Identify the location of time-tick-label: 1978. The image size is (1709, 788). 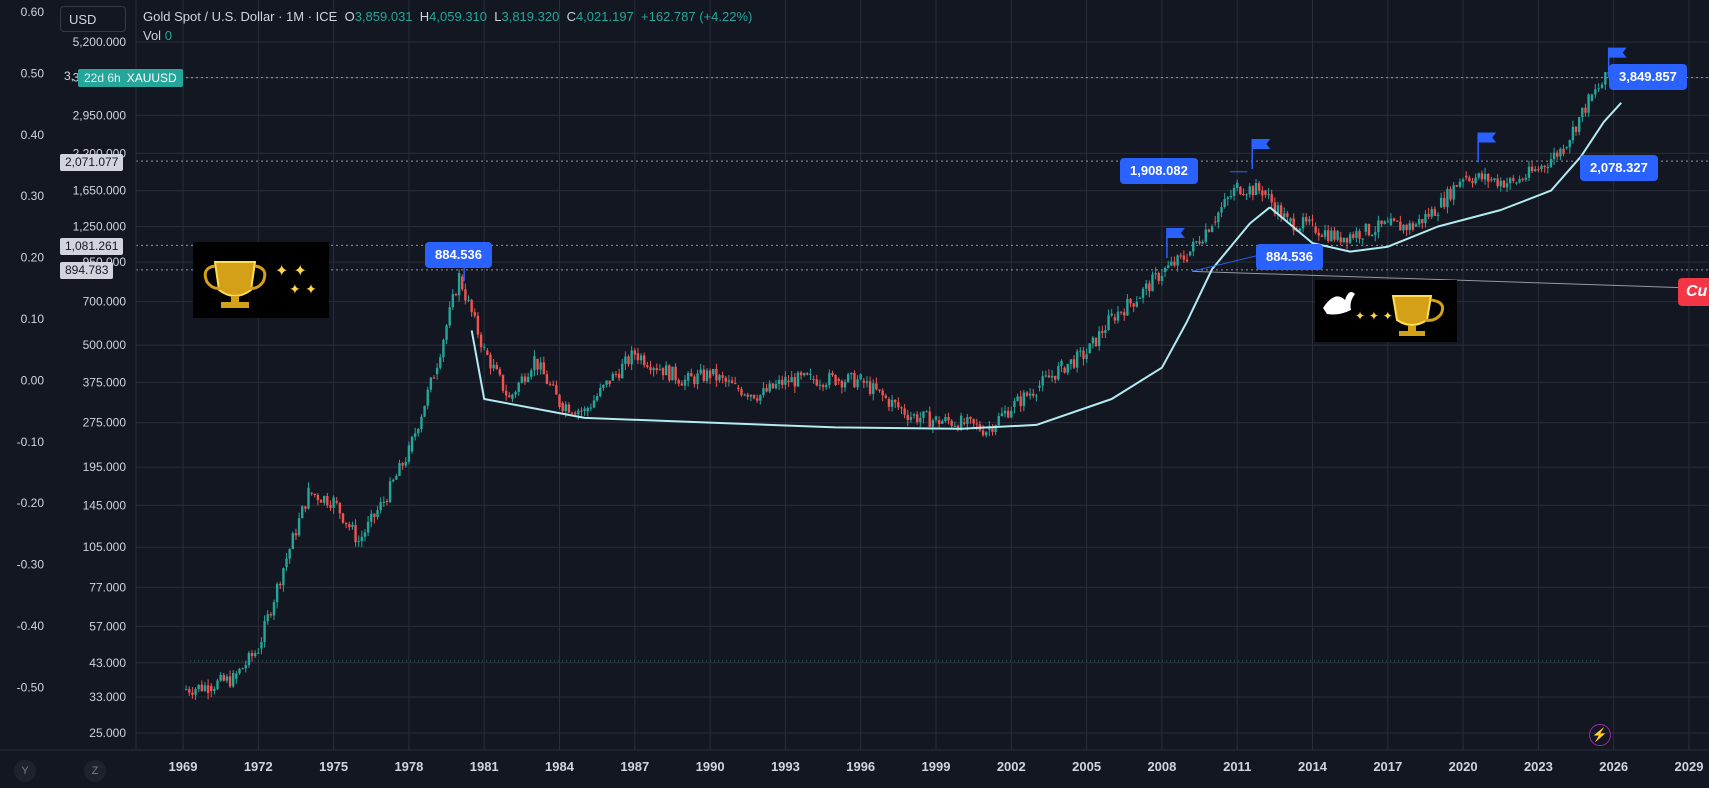
(408, 766).